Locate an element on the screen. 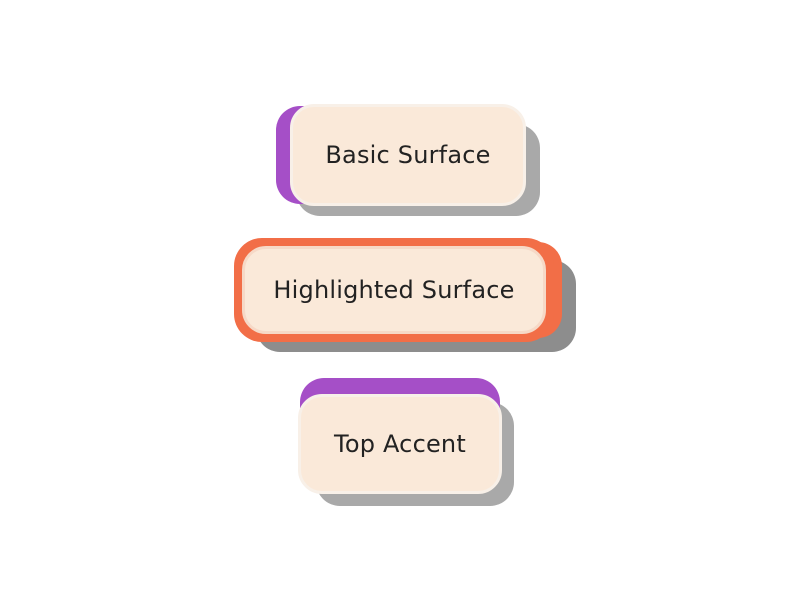 The width and height of the screenshot is (800, 600). basic-surface: Basic Surface is located at coordinates (408, 160).